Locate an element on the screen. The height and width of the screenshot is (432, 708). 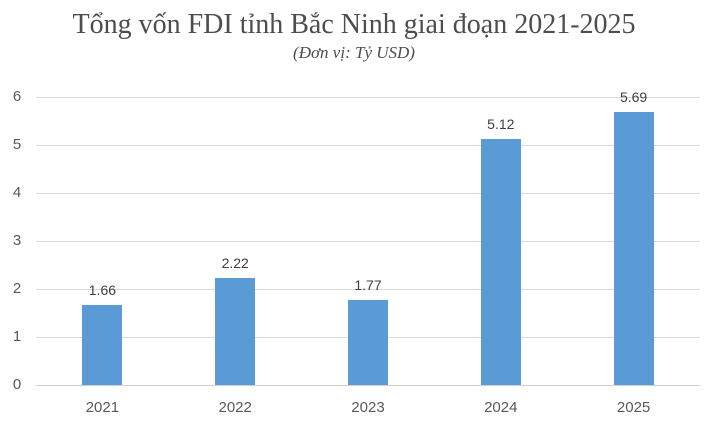
x-tick-label-2025: 2025 is located at coordinates (633, 407).